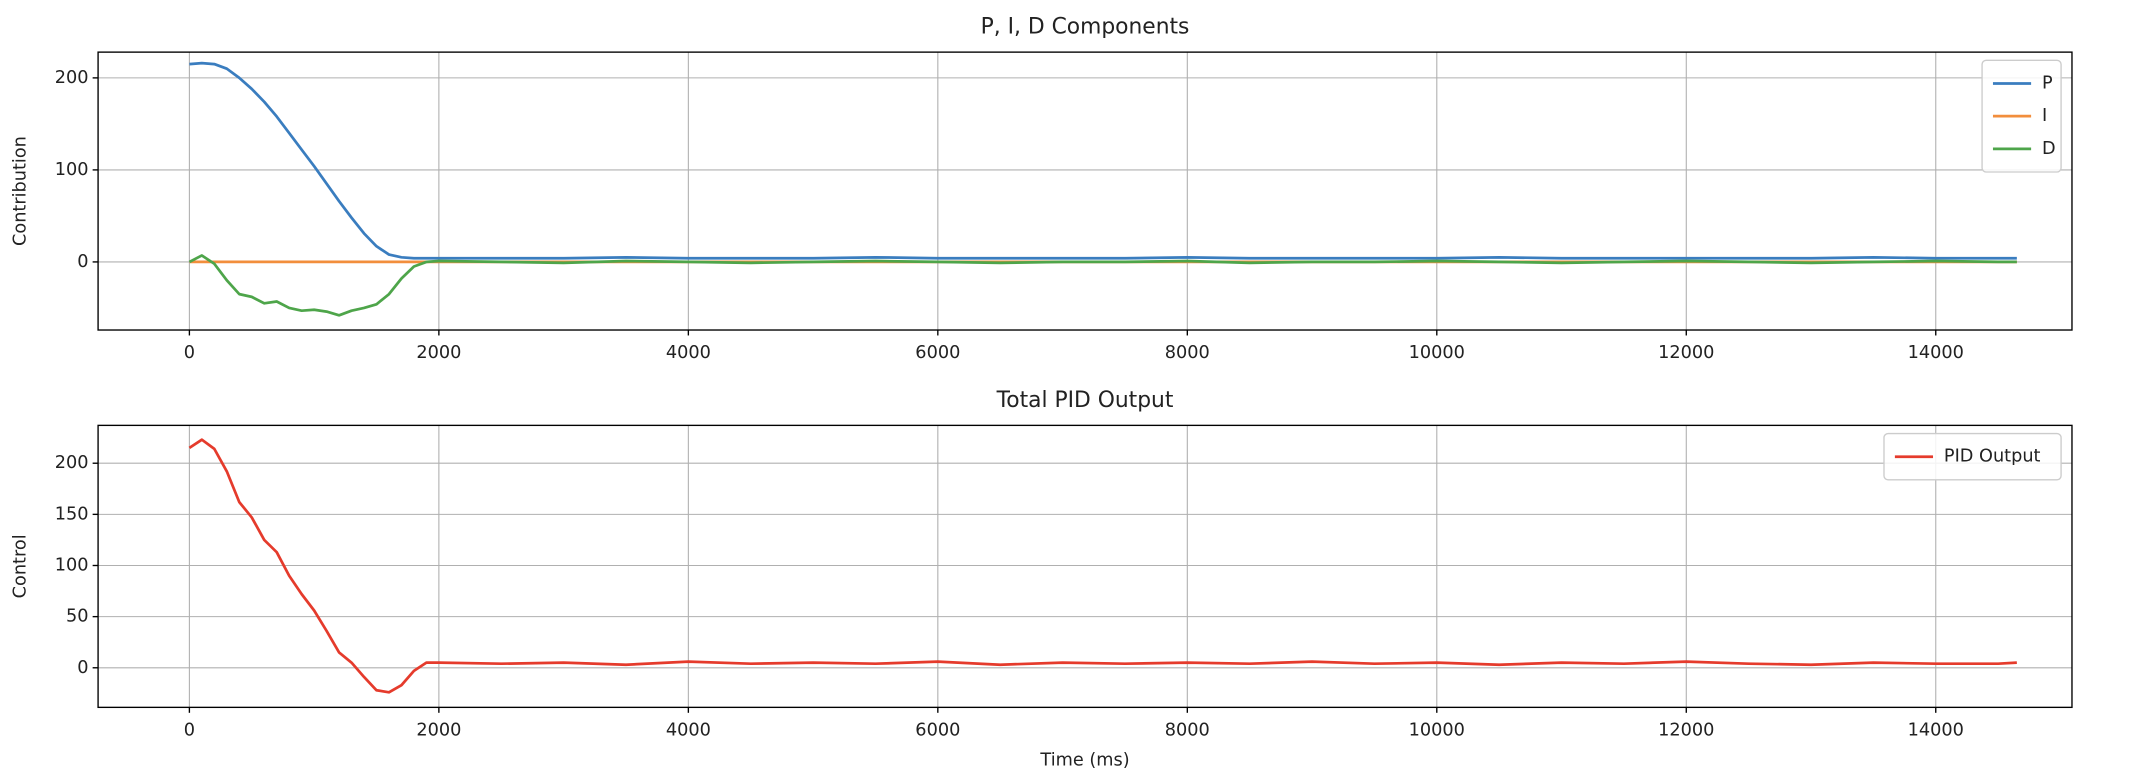 The width and height of the screenshot is (2136, 784). Describe the element at coordinates (1102, 285) in the screenshot. I see `series-line` at that location.